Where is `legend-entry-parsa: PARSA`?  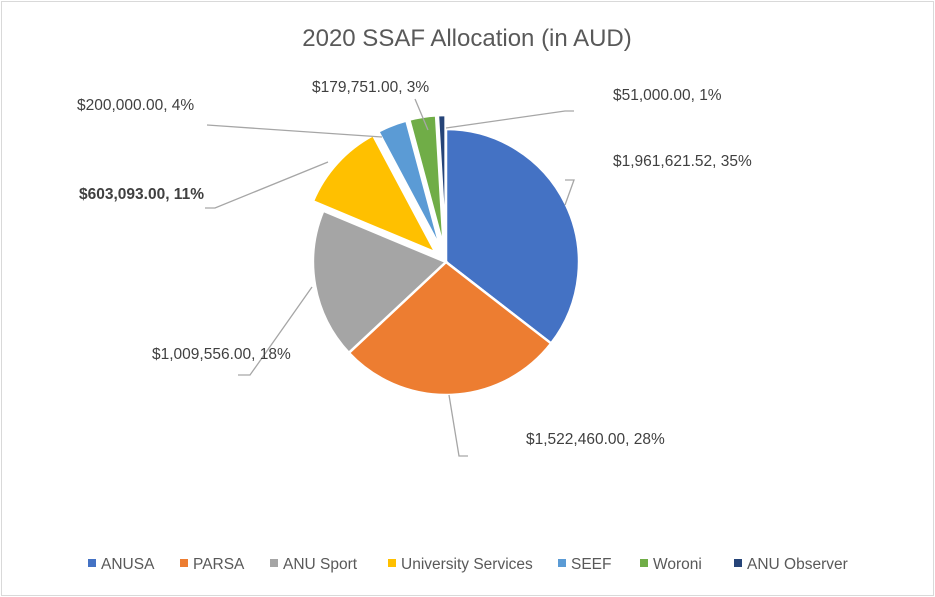 legend-entry-parsa: PARSA is located at coordinates (212, 564).